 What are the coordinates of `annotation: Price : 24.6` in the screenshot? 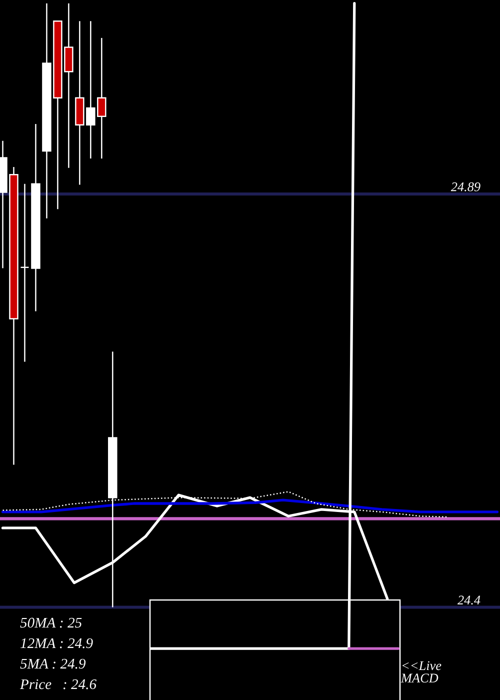 It's located at (58, 684).